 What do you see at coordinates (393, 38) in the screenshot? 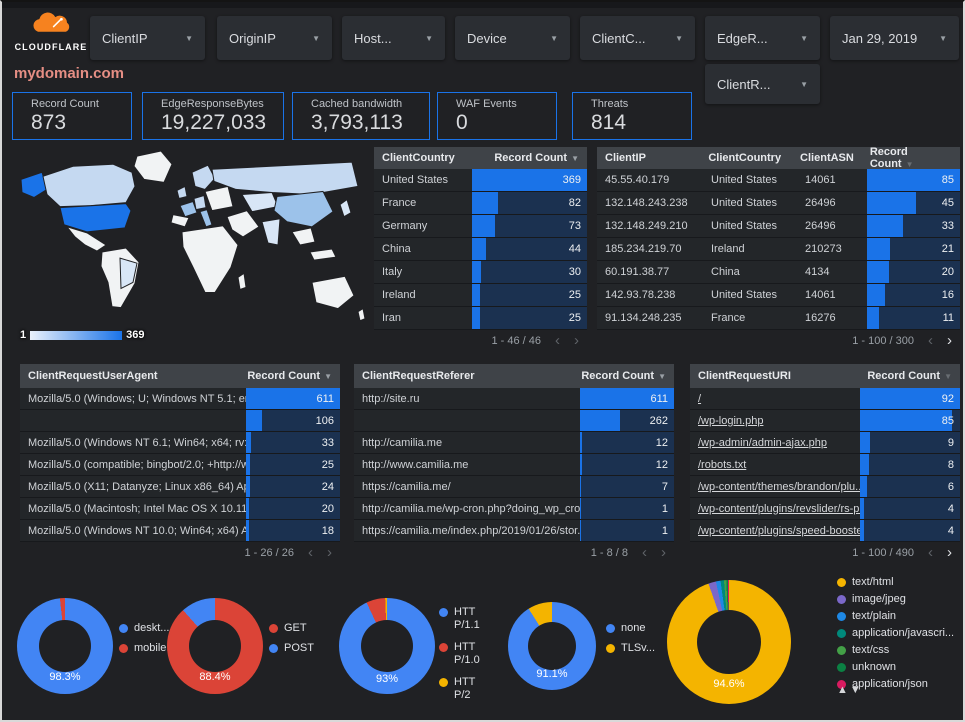
I see `filter-host: Host... ▼` at bounding box center [393, 38].